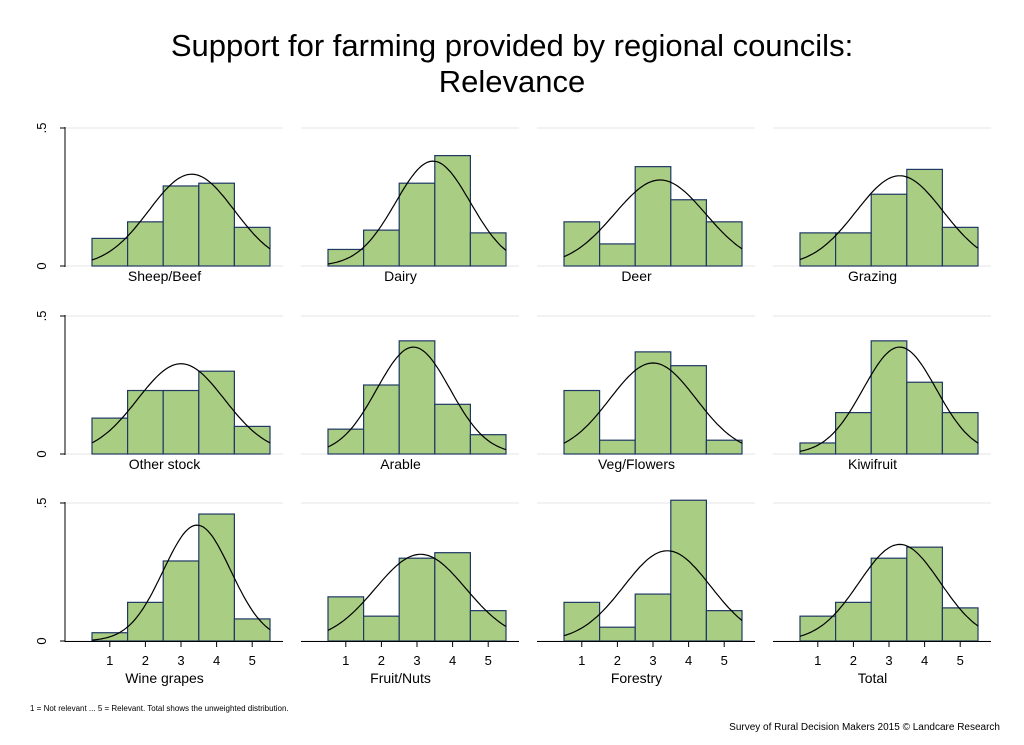  I want to click on panel-wine-grapes: 0 .5 1 2 3 4 5 Wine grapes, so click(158, 592).